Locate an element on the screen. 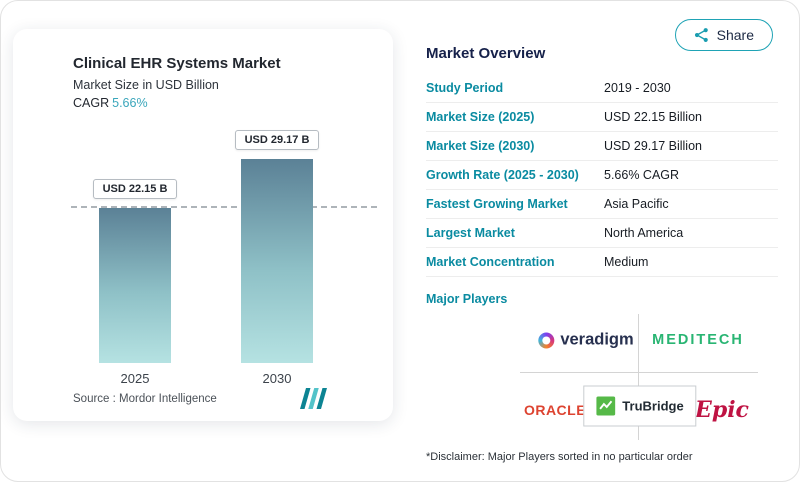 This screenshot has height=482, width=800. connector-line-vertical is located at coordinates (638, 377).